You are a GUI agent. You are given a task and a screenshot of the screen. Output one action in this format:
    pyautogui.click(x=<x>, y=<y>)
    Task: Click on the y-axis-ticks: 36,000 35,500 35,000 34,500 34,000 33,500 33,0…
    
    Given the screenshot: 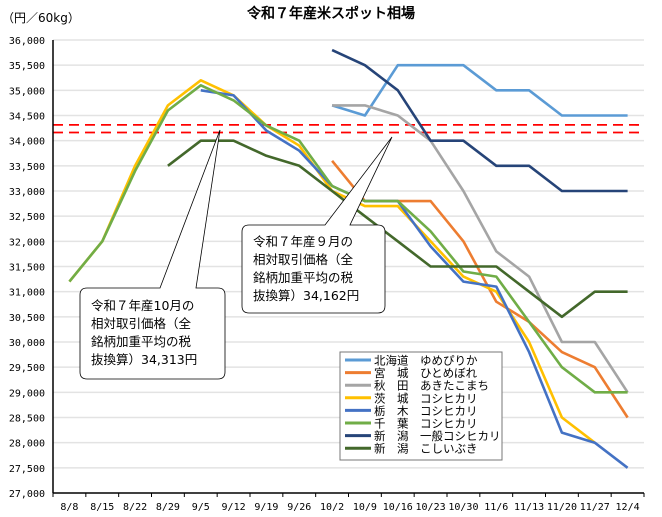 What is the action you would take?
    pyautogui.click(x=27, y=268)
    